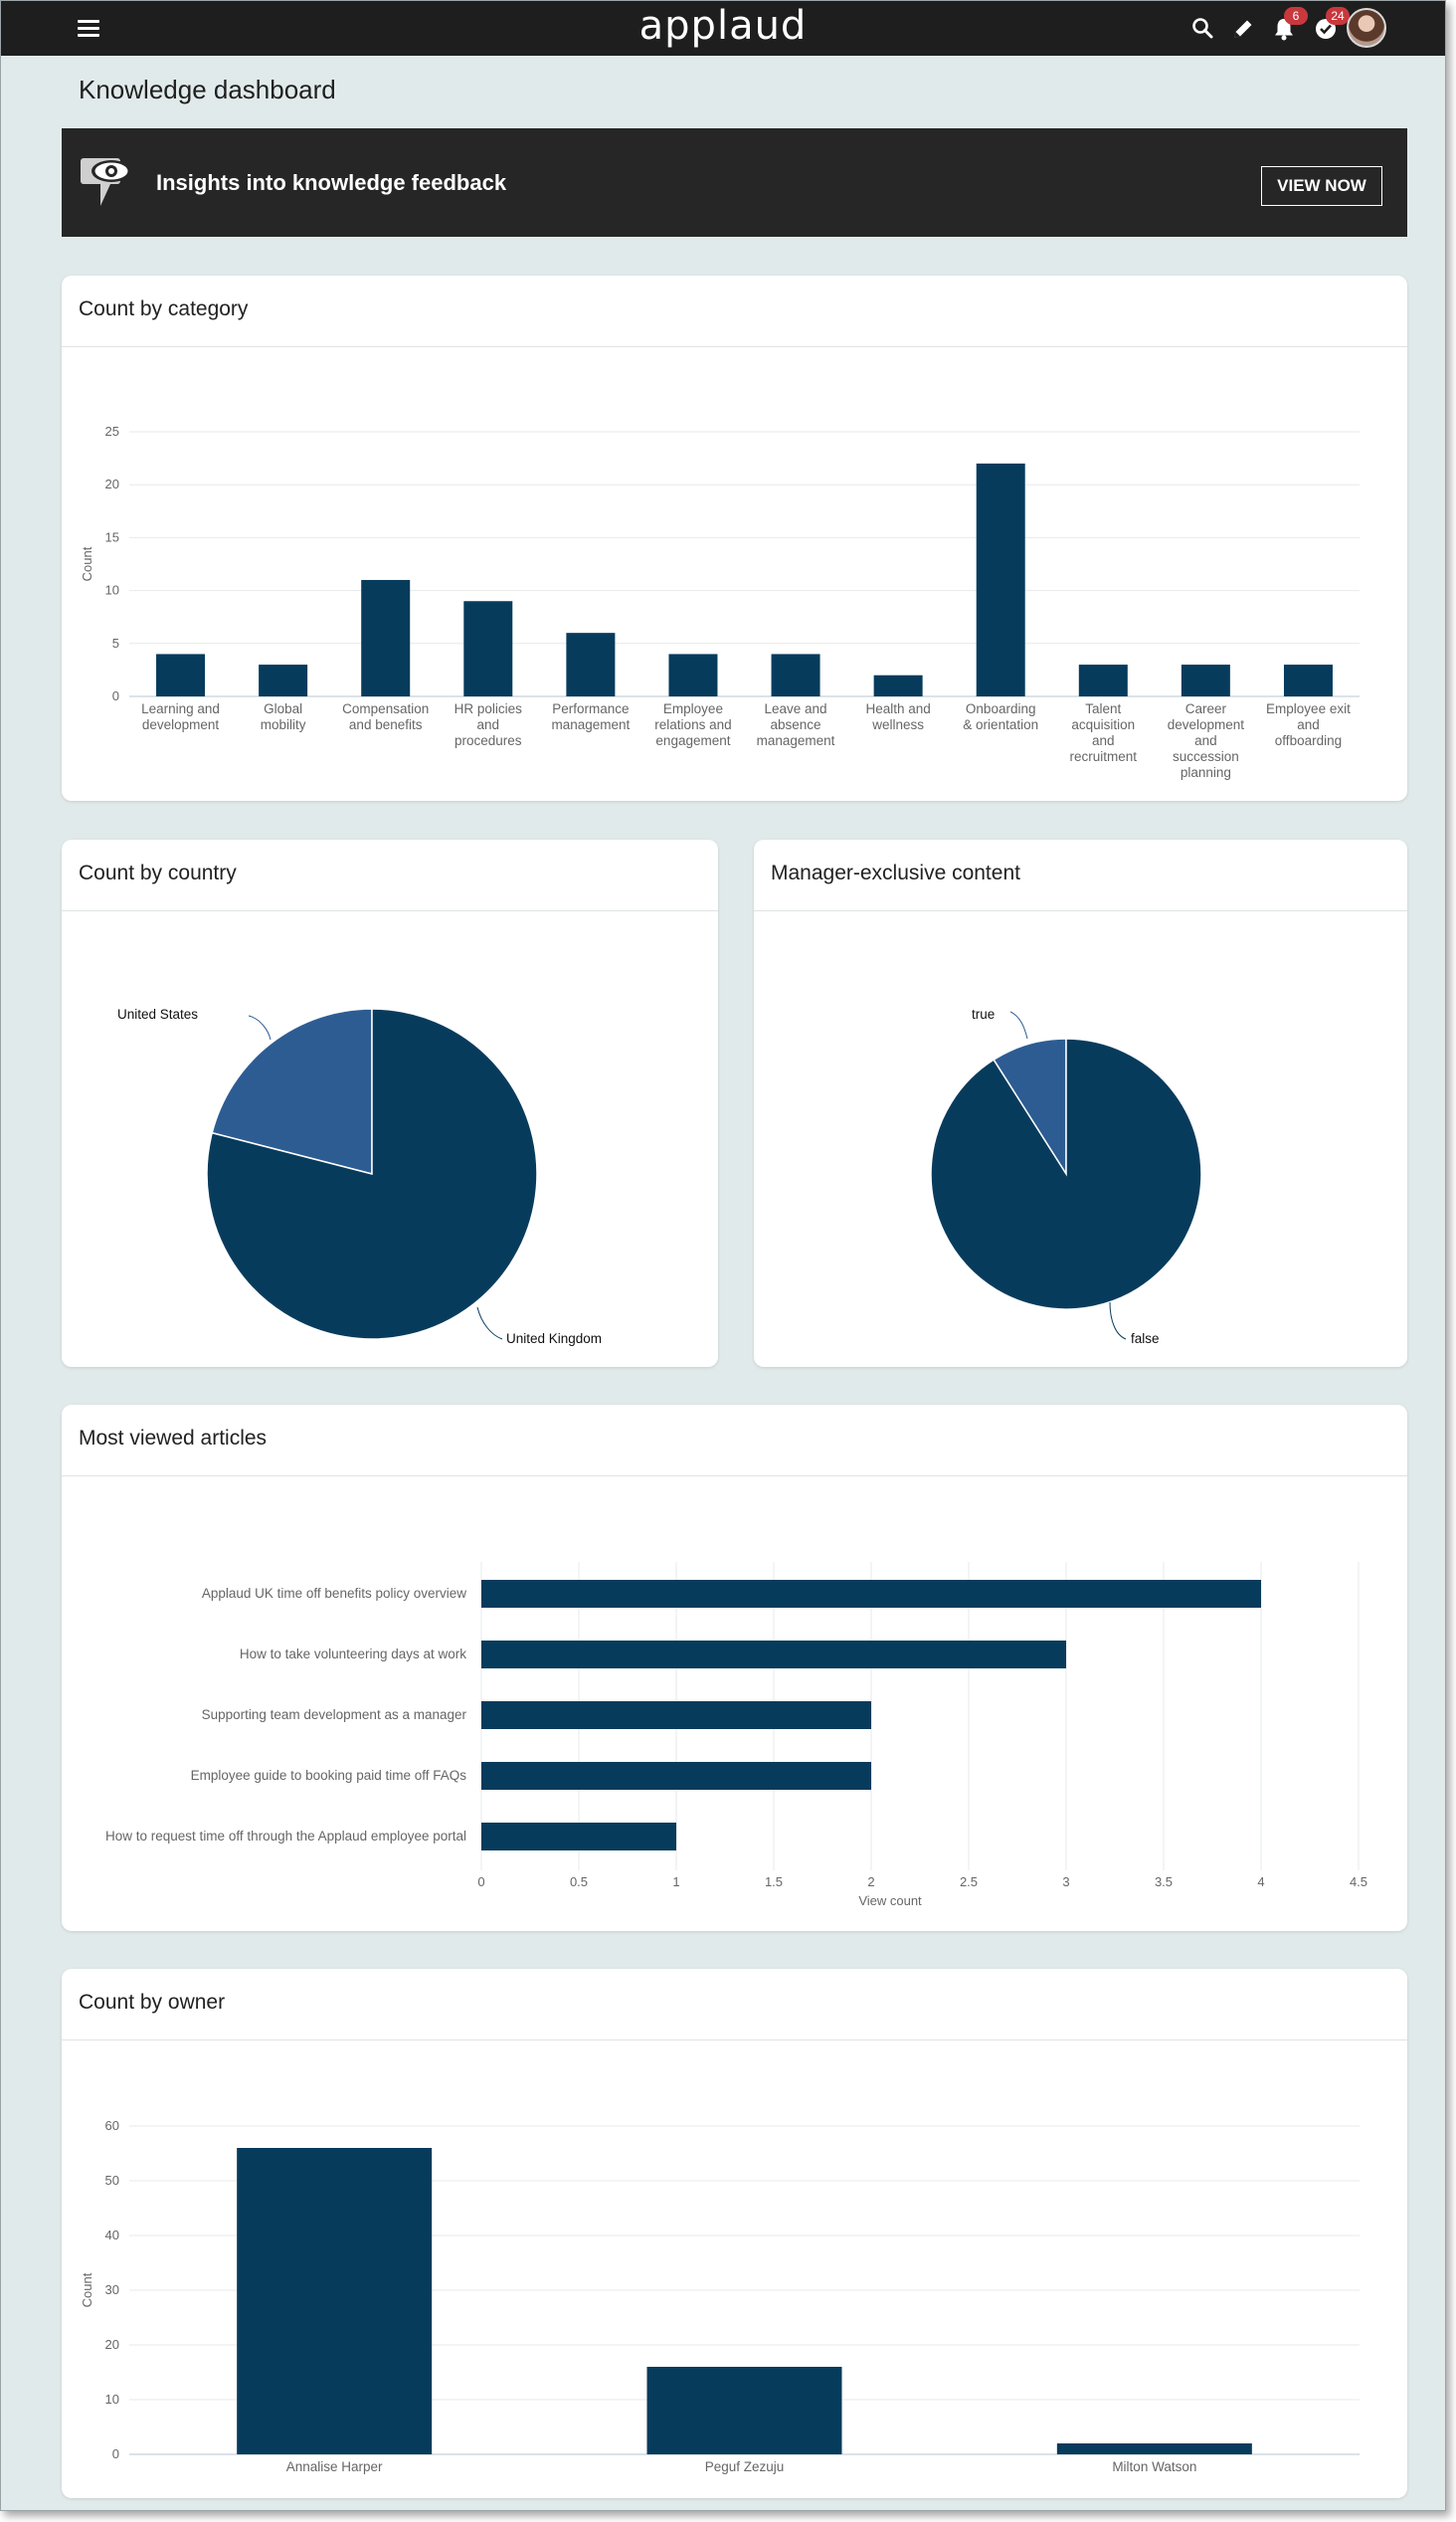 This screenshot has width=1456, height=2522. Describe the element at coordinates (796, 708) in the screenshot. I see `x-tick-label: Leave and` at that location.